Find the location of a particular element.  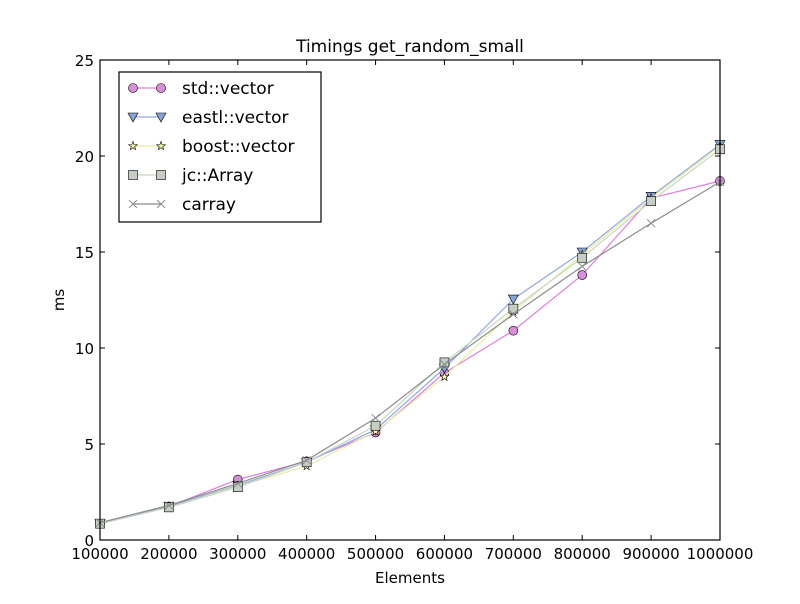

x-tick-label: 800000 is located at coordinates (582, 554).